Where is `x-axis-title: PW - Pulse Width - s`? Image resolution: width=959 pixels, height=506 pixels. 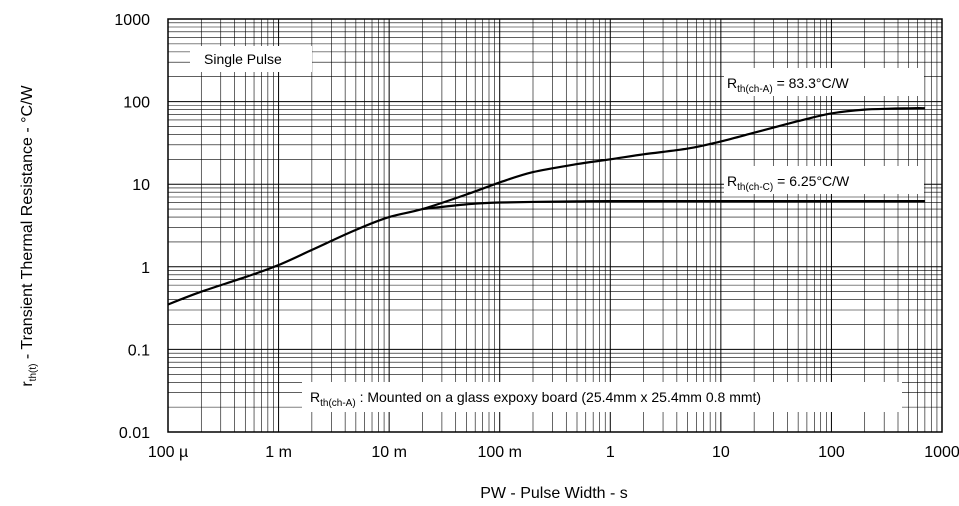 x-axis-title: PW - Pulse Width - s is located at coordinates (554, 493).